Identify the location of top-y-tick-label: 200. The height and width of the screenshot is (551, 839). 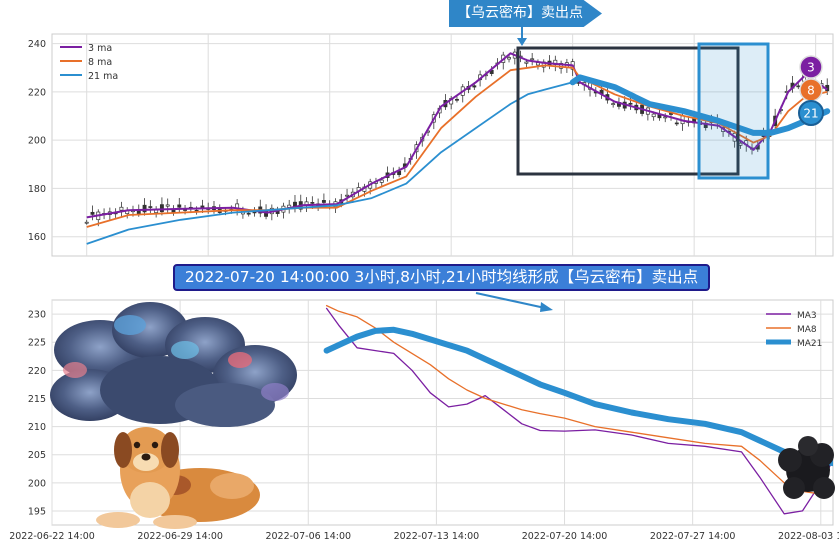
(37, 141).